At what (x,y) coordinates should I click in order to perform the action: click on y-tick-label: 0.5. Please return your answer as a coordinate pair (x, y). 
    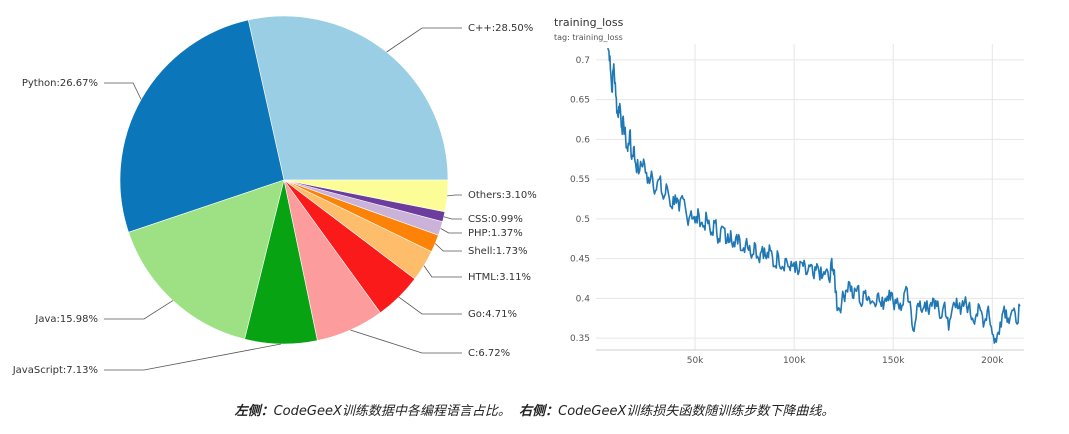
    Looking at the image, I should click on (583, 220).